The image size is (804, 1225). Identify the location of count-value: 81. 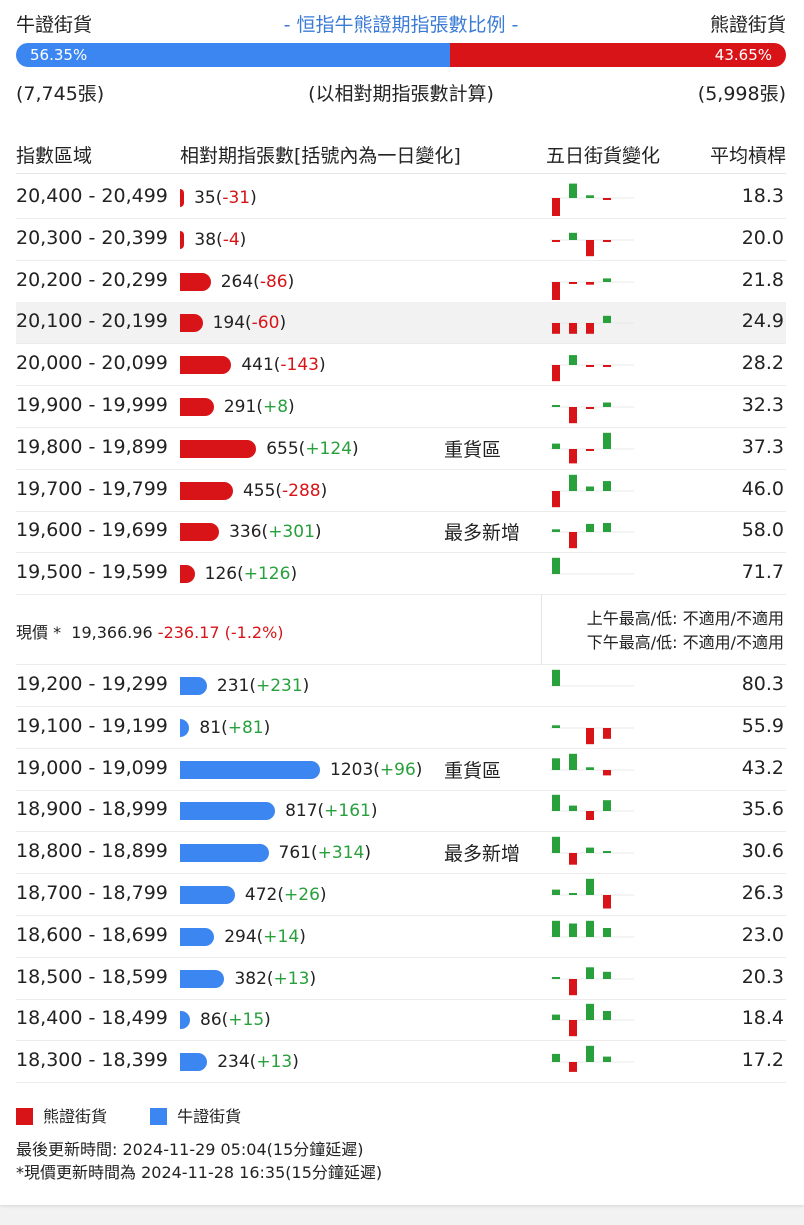
(210, 727).